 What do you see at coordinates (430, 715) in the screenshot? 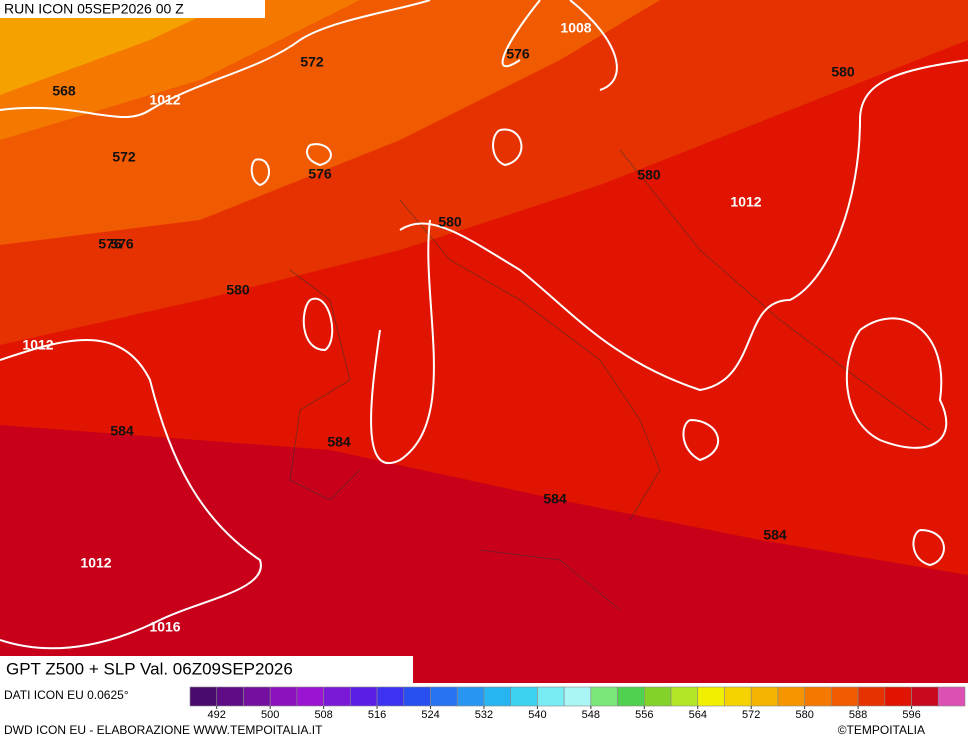
I see `tick-label: 524` at bounding box center [430, 715].